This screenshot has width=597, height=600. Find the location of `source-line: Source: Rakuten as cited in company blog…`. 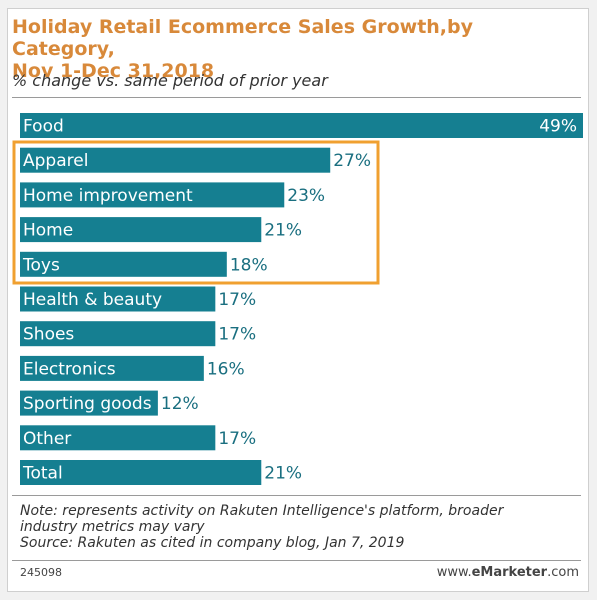

source-line: Source: Rakuten as cited in company blog… is located at coordinates (212, 543).